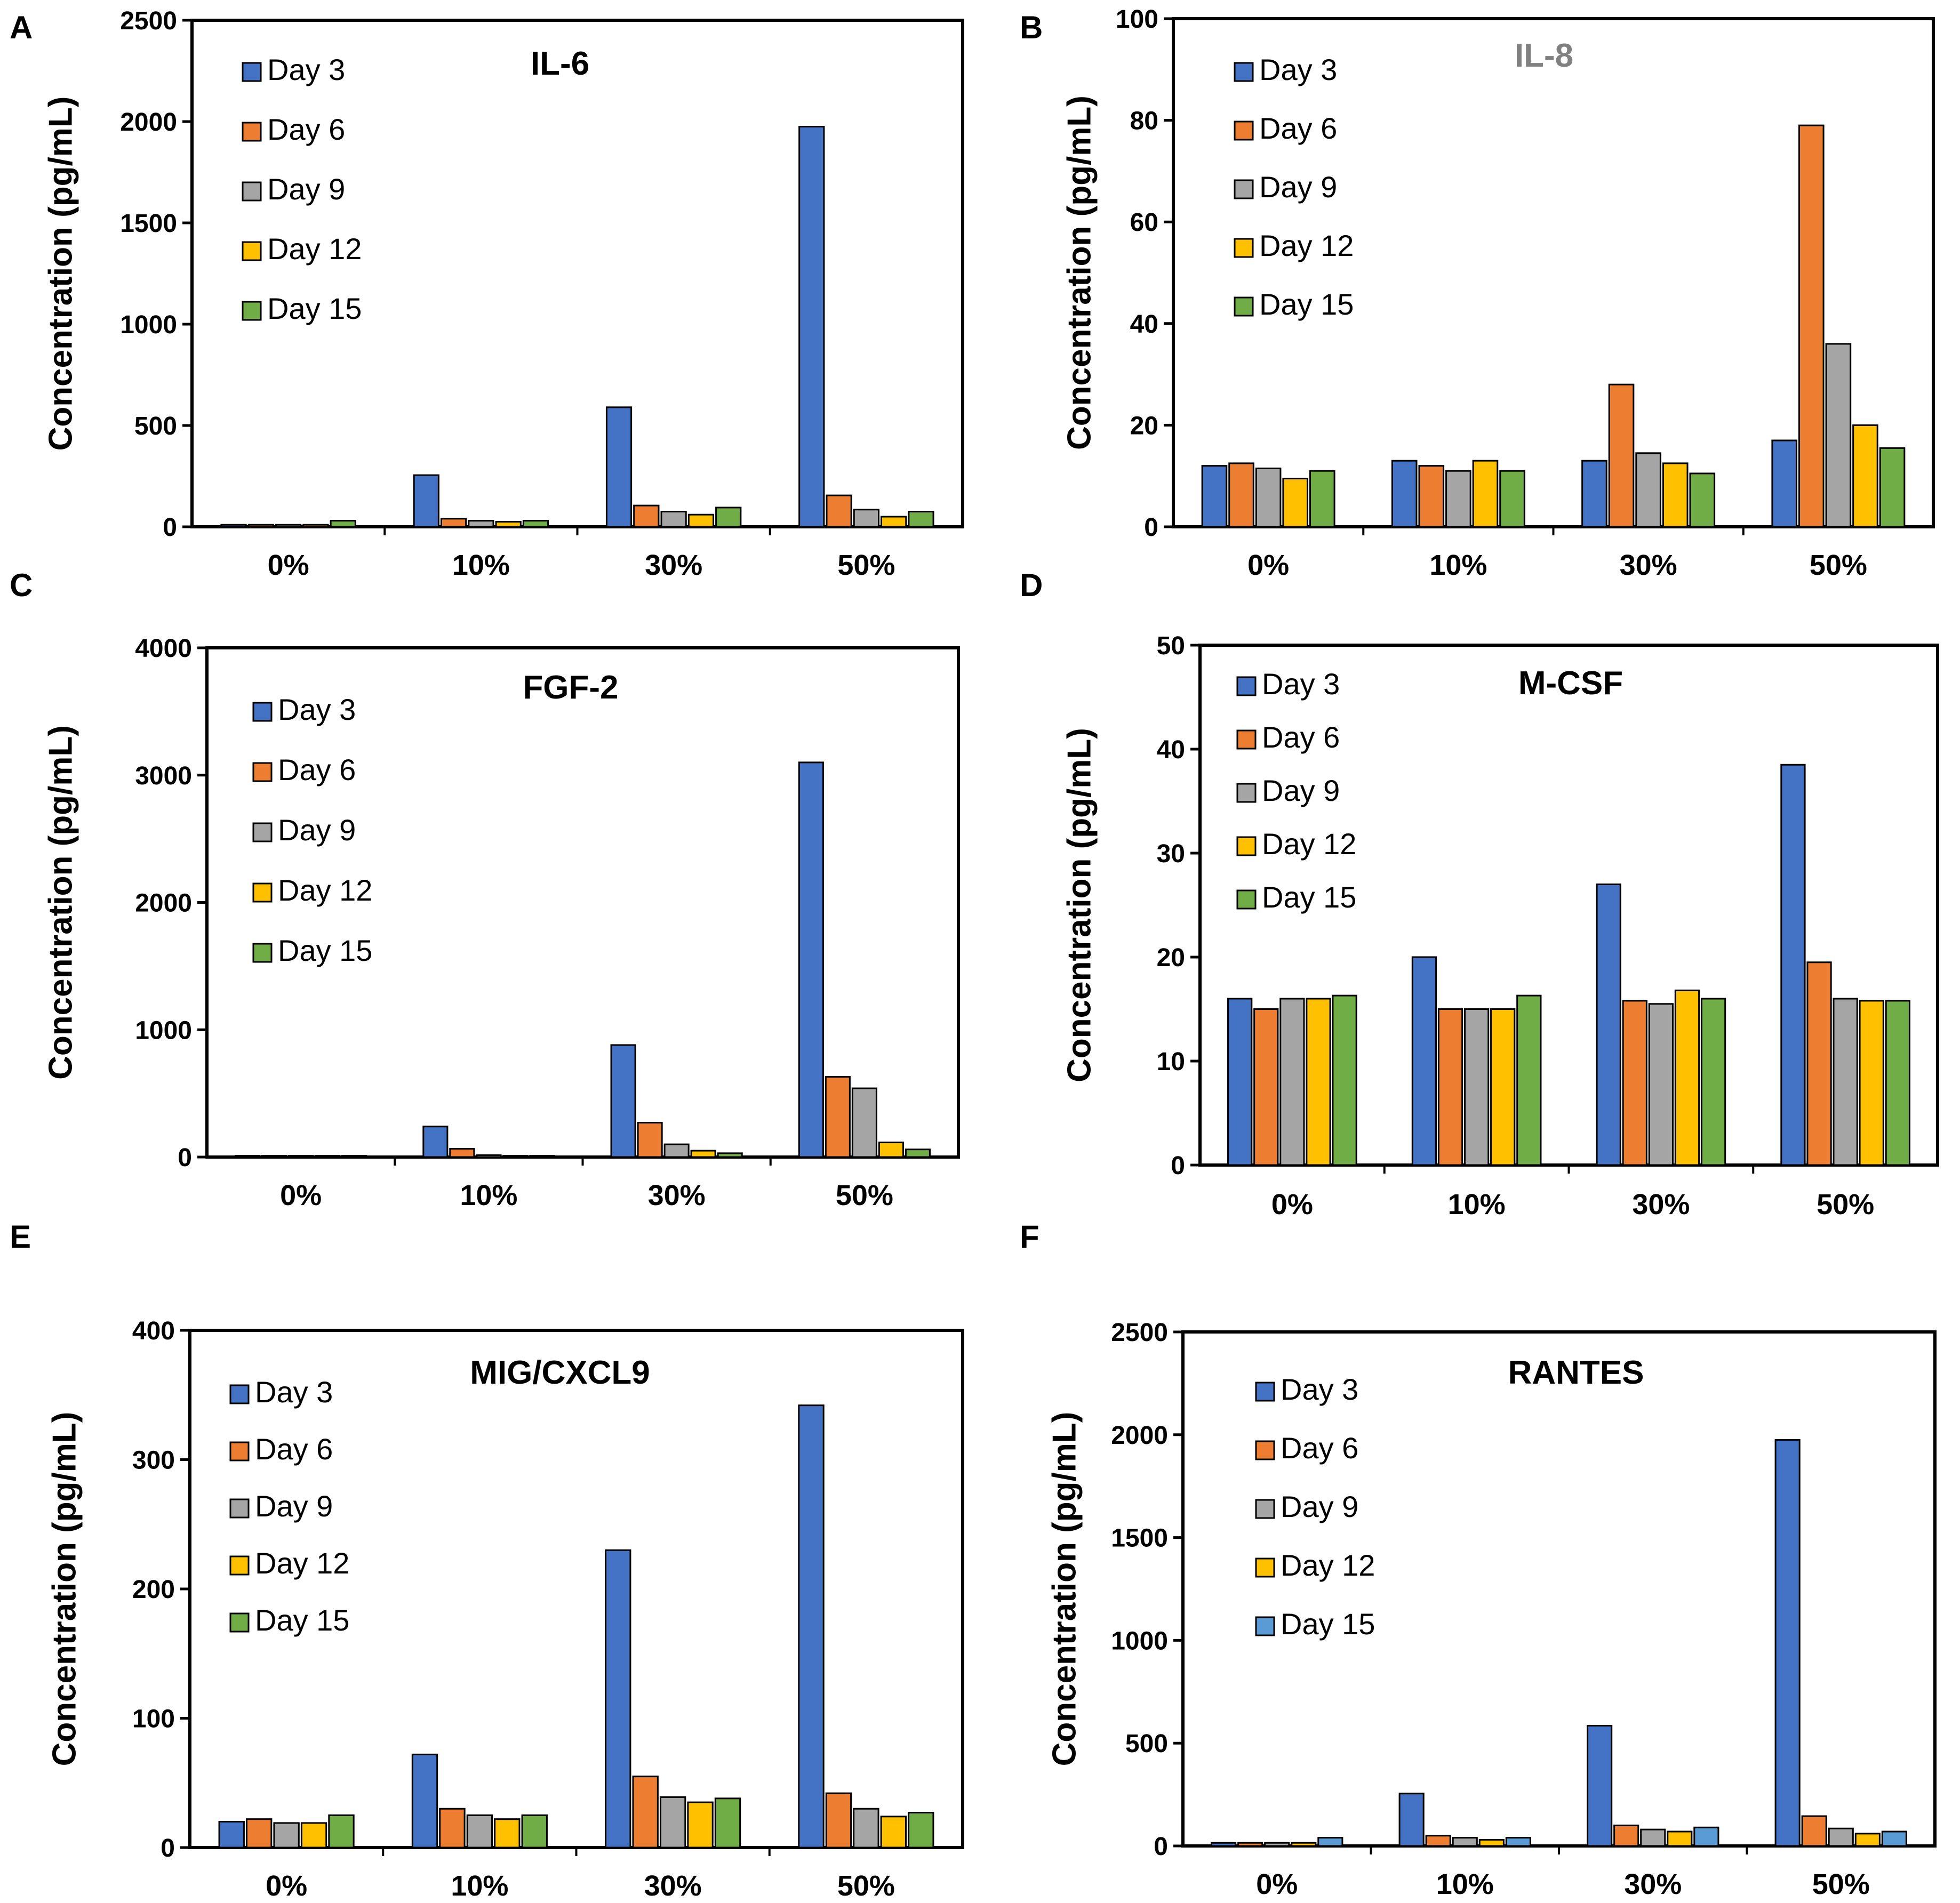  What do you see at coordinates (864, 1195) in the screenshot?
I see `x-tick-label: 50%` at bounding box center [864, 1195].